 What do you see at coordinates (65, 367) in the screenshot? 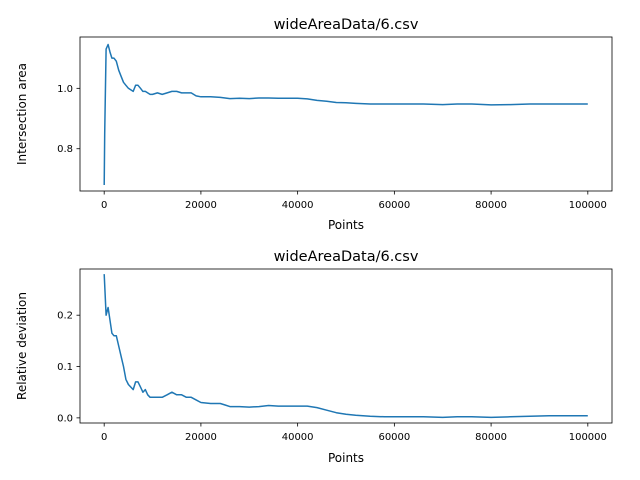
I see `y-tick-label: 0.1` at bounding box center [65, 367].